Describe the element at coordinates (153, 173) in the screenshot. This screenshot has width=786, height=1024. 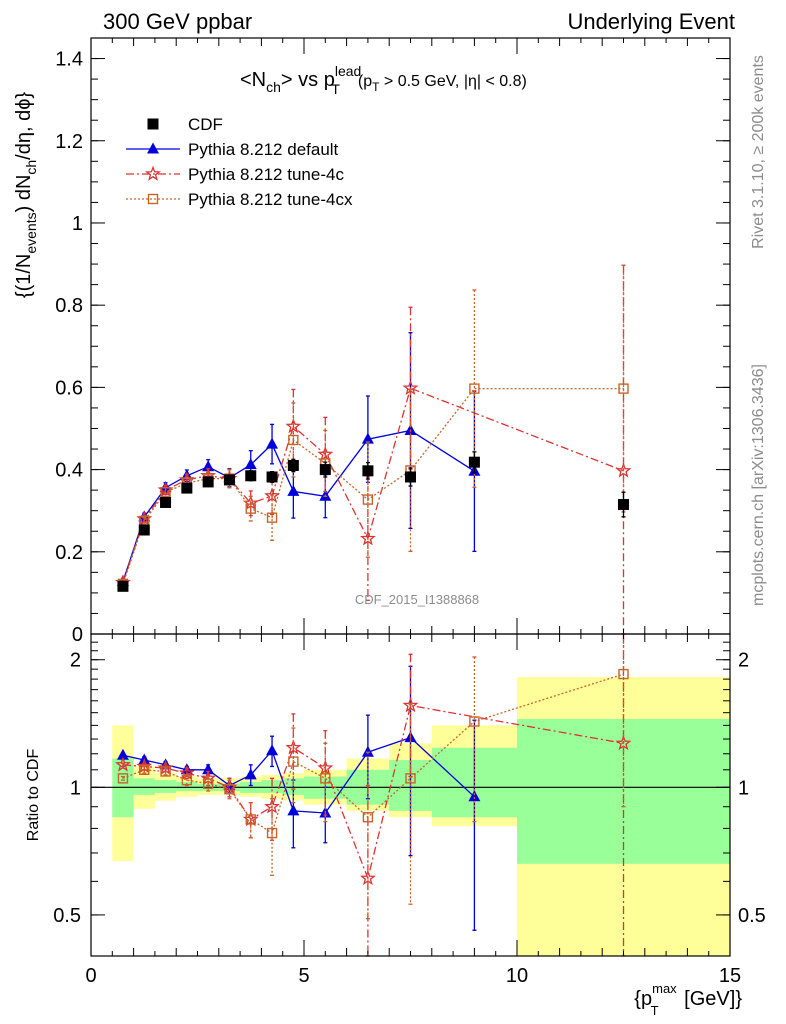
I see `legend-marker-tune4c` at that location.